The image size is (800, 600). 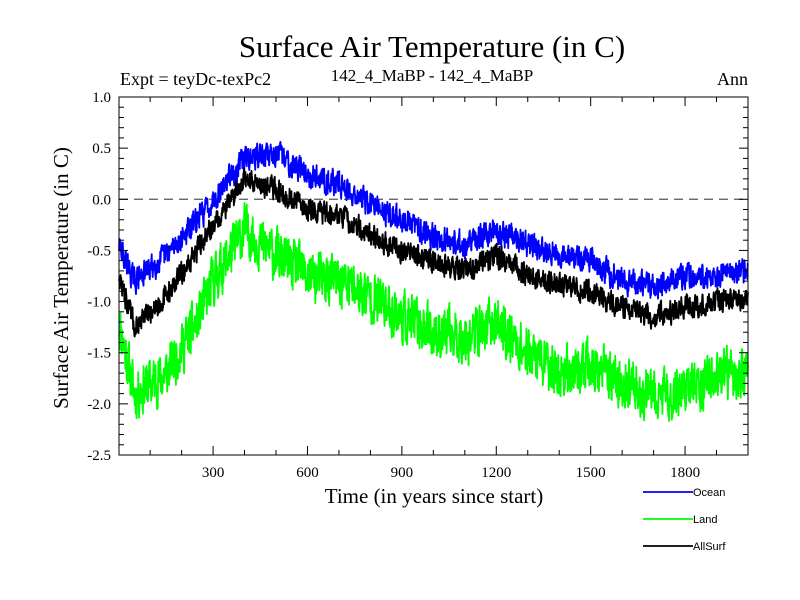 I want to click on x-tick-label: 1500, so click(x=591, y=473).